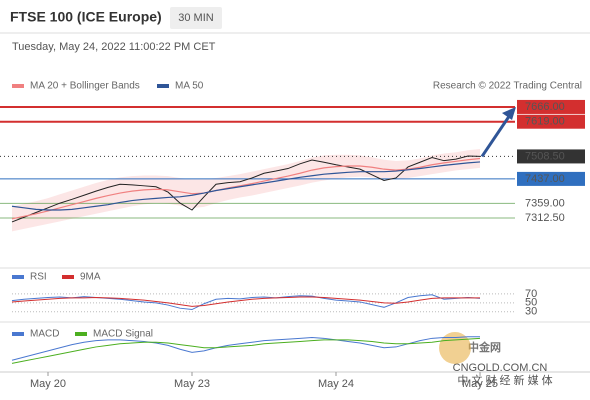  What do you see at coordinates (545, 107) in the screenshot?
I see `level-label: 7666.00` at bounding box center [545, 107].